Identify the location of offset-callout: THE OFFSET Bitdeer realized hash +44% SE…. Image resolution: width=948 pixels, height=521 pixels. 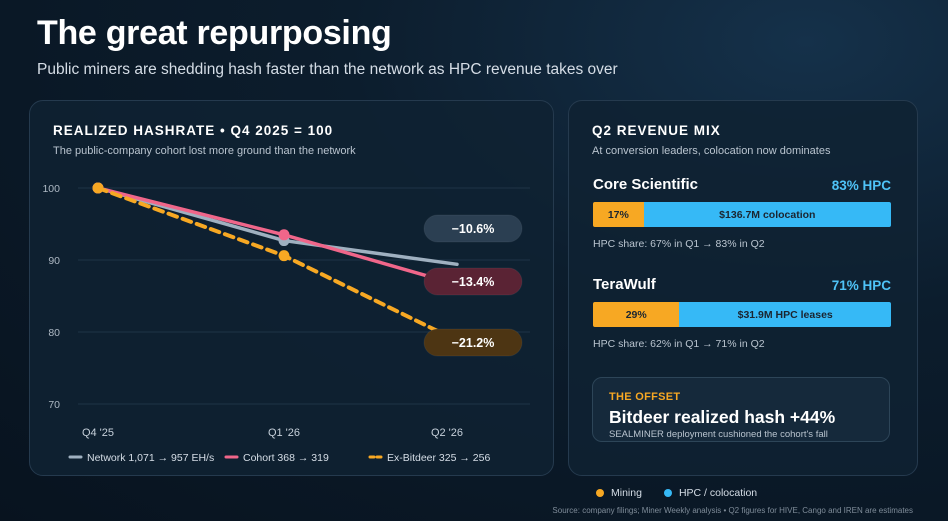
(741, 409).